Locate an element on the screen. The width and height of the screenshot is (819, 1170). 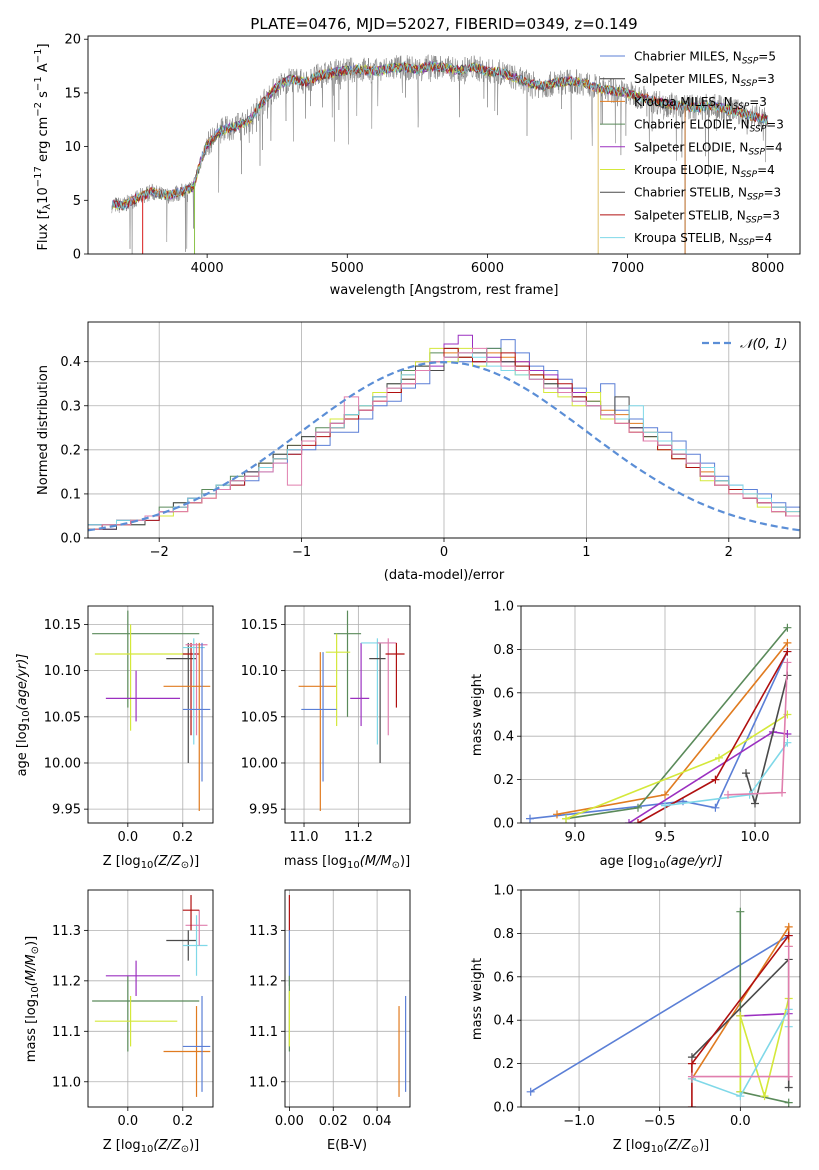
x-tick-label: 0.02 is located at coordinates (333, 1121).